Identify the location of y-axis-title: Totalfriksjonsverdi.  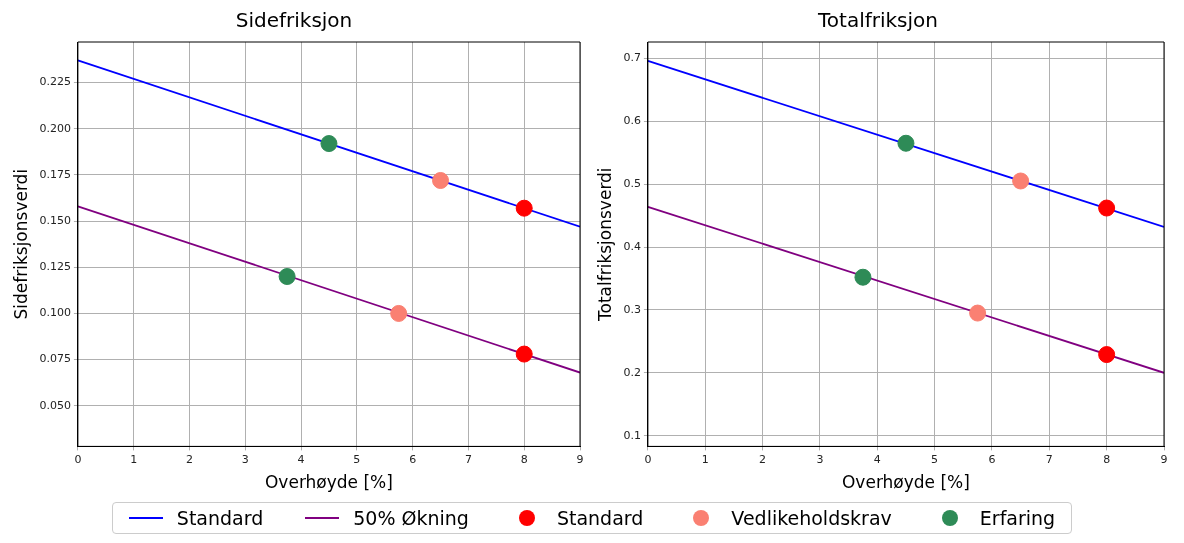
(604, 244).